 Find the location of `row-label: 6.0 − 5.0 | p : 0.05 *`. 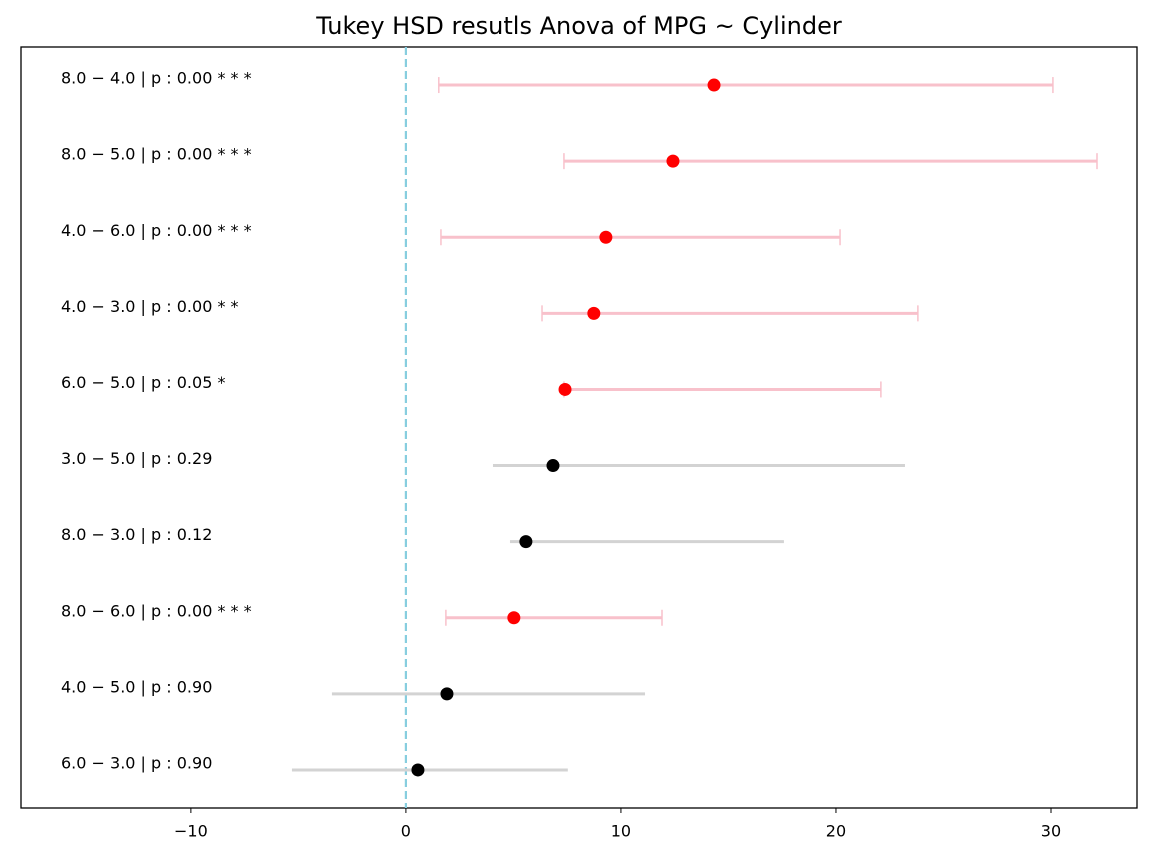

row-label: 6.0 − 5.0 | p : 0.05 * is located at coordinates (143, 382).